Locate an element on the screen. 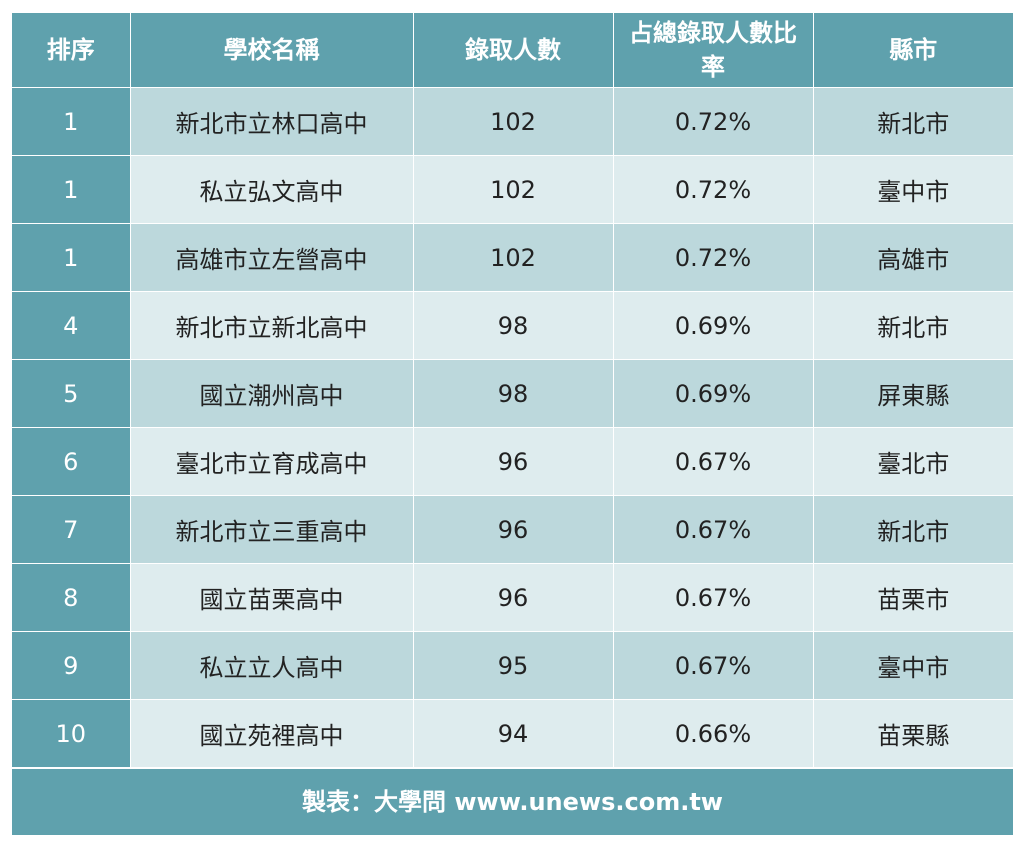  table-row: 4 新北市立新北高中 98 0.69% 新北市 is located at coordinates (512, 325).